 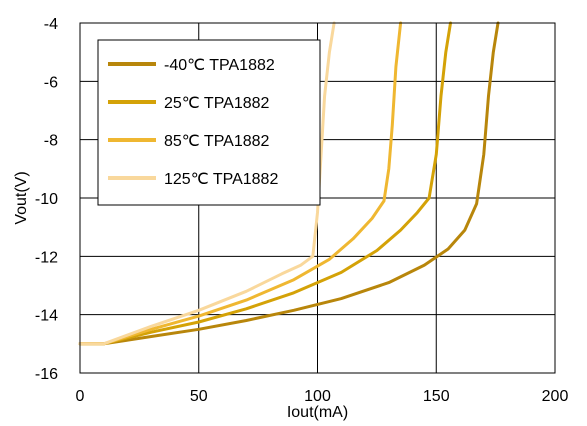 What do you see at coordinates (555, 396) in the screenshot?
I see `x-tick-label: 200` at bounding box center [555, 396].